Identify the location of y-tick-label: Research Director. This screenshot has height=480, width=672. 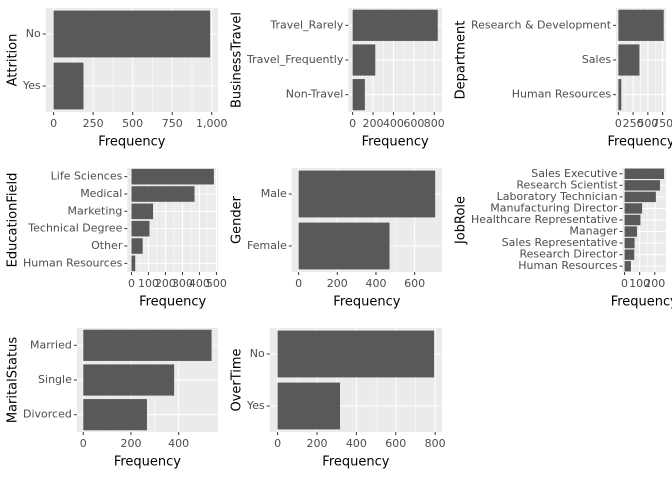
(568, 254).